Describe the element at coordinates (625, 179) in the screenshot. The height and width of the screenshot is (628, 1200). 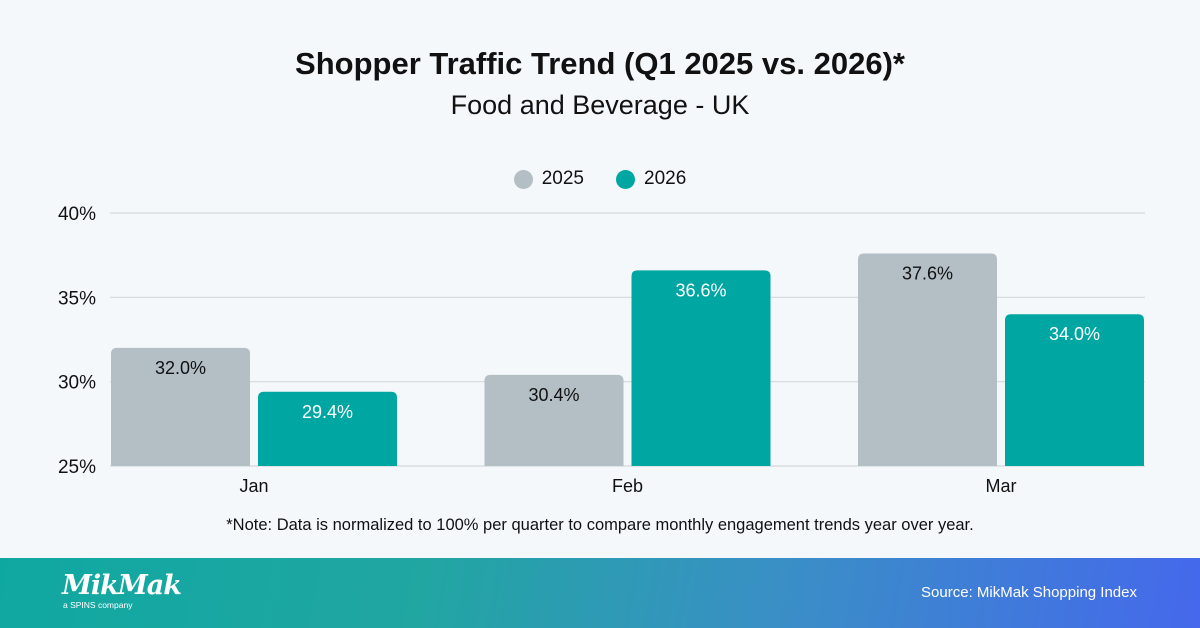
I see `legend-swatch-2026` at that location.